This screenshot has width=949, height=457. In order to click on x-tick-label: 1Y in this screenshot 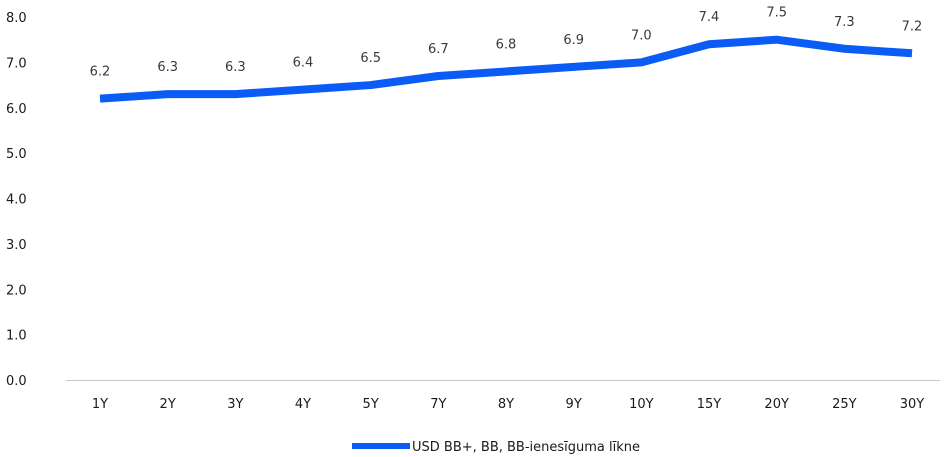, I will do `click(100, 404)`.